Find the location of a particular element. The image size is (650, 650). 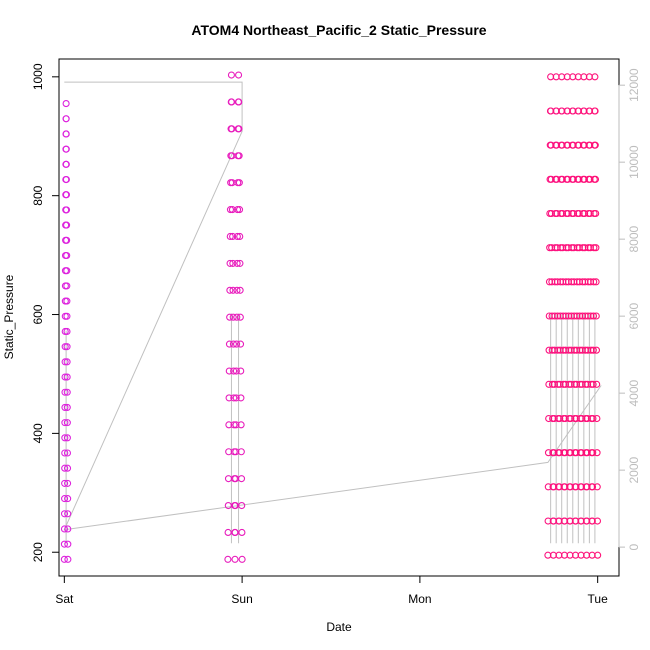

y2-tick-label: 0 is located at coordinates (634, 546).